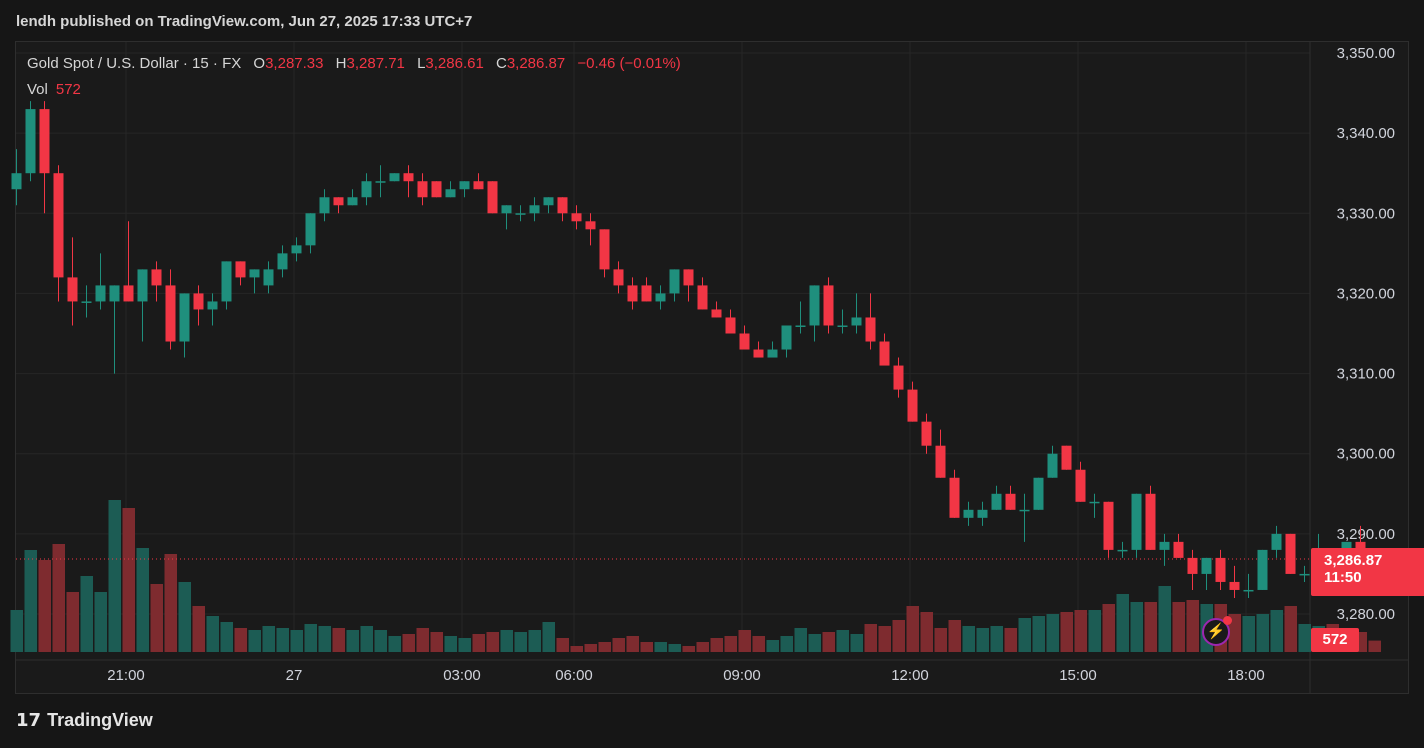 Image resolution: width=1424 pixels, height=748 pixels. I want to click on notification-dot, so click(1227, 620).